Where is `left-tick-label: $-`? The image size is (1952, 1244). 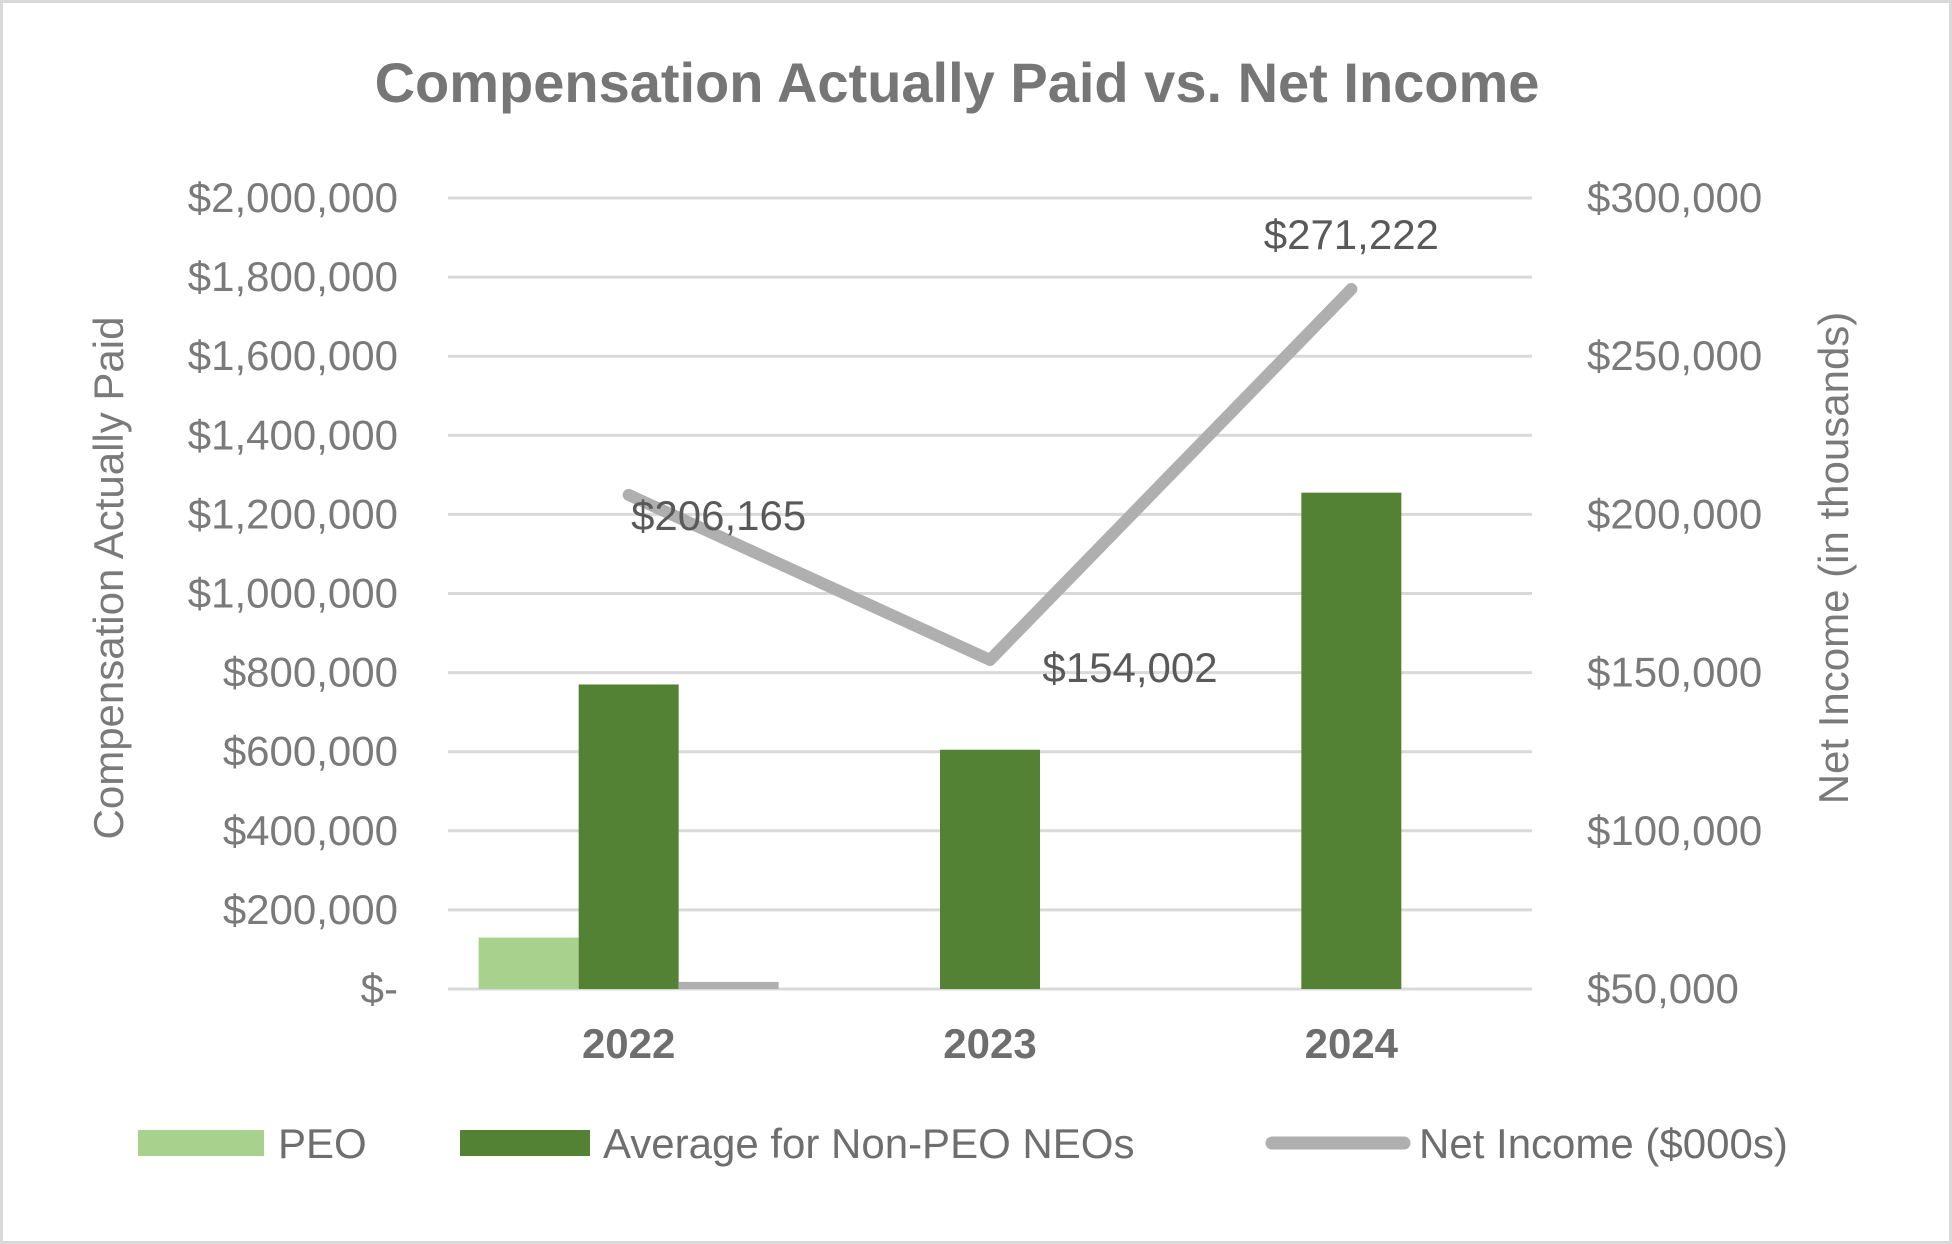
left-tick-label: $- is located at coordinates (379, 988).